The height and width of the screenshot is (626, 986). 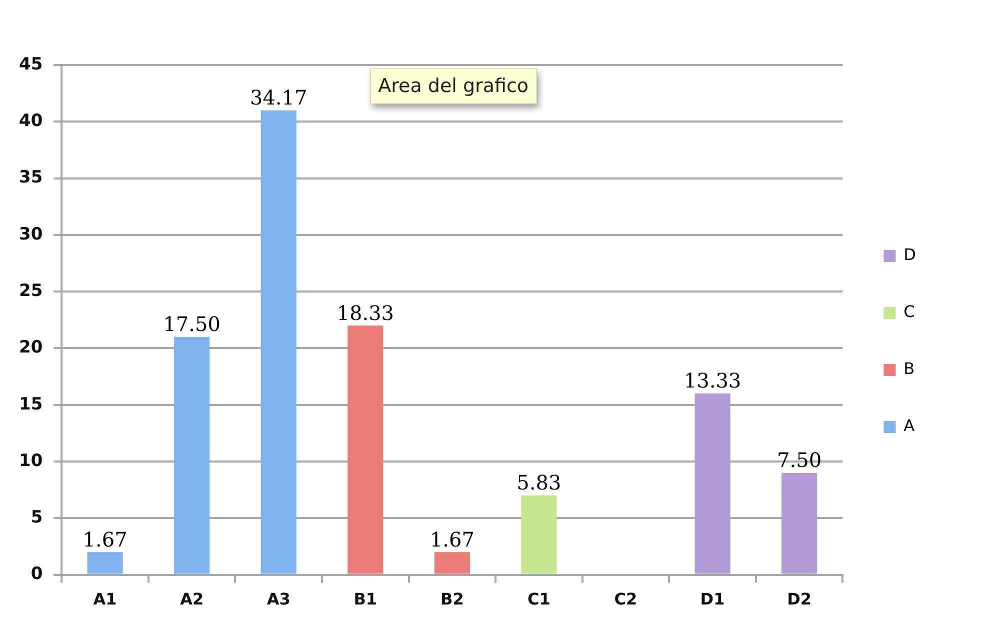 I want to click on y-tick-label: 25, so click(x=30, y=291).